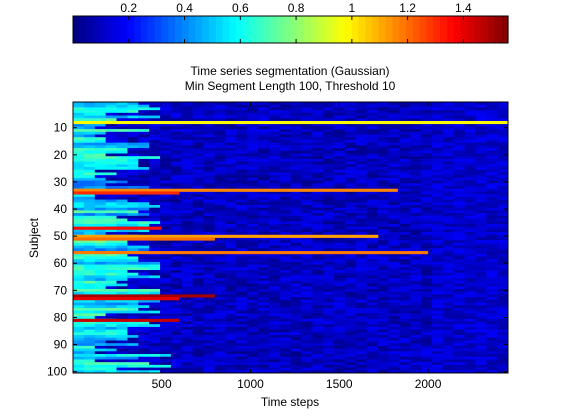  Describe the element at coordinates (34, 237) in the screenshot. I see `y-axis-label: Subject` at that location.